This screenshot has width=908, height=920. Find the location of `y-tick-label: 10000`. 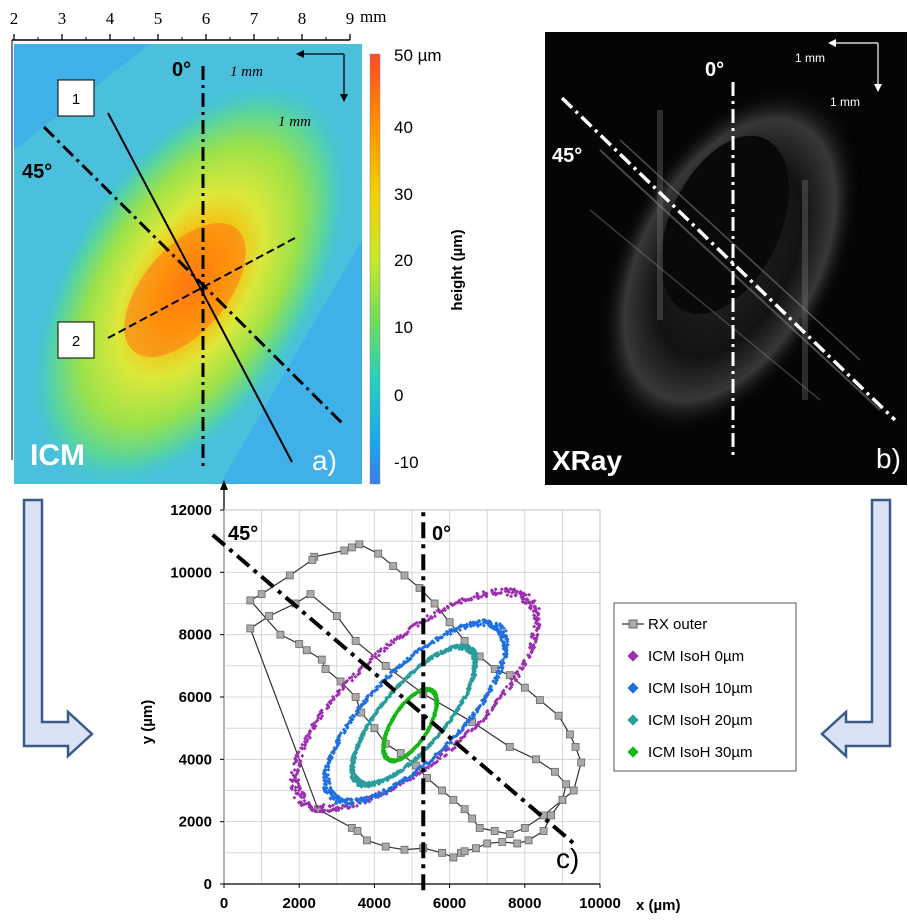

y-tick-label: 10000 is located at coordinates (191, 572).